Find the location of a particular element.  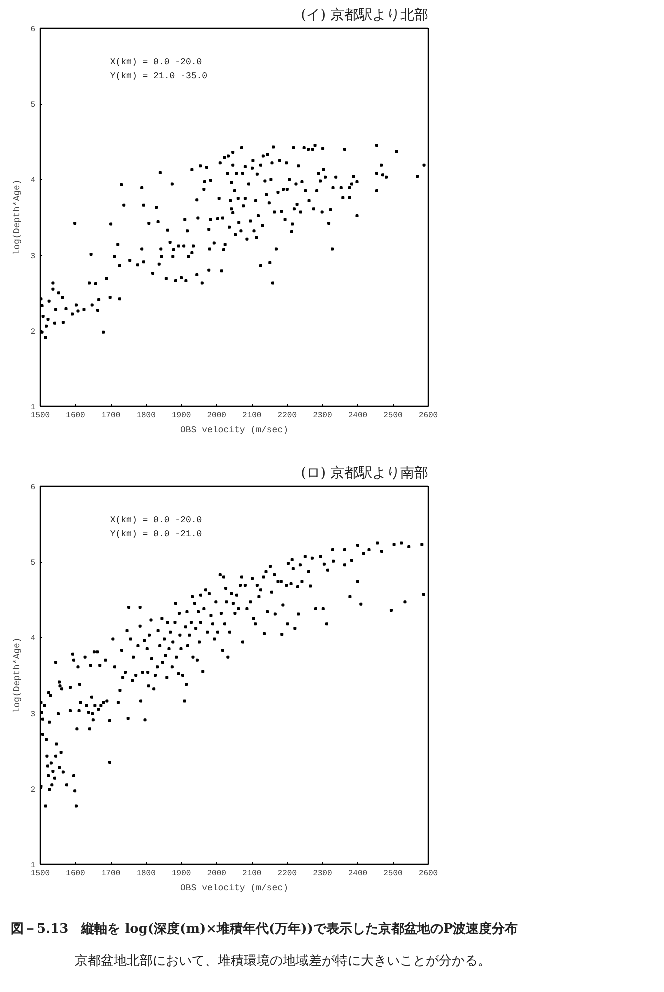

text: 図－5.13 縦軸を log(深度(m)×堆積年代(万年))で表示した京都盆地のP波速度分布 is located at coordinates (264, 930).